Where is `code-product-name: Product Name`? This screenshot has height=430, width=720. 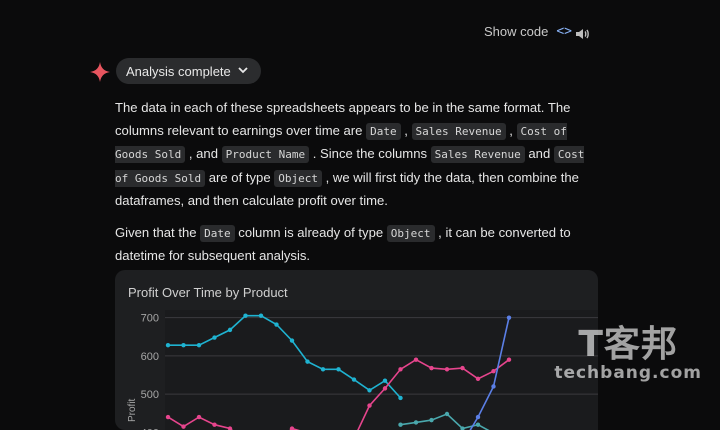
code-product-name: Product Name is located at coordinates (265, 154).